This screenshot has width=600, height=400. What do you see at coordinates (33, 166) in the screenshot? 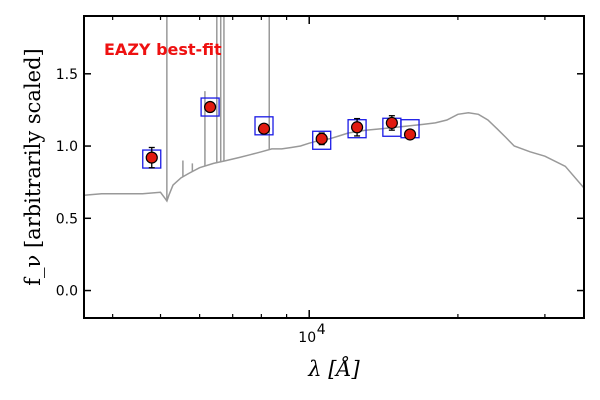
I see `y-axis-title: f_ν [arbitrarily scaled]` at bounding box center [33, 166].